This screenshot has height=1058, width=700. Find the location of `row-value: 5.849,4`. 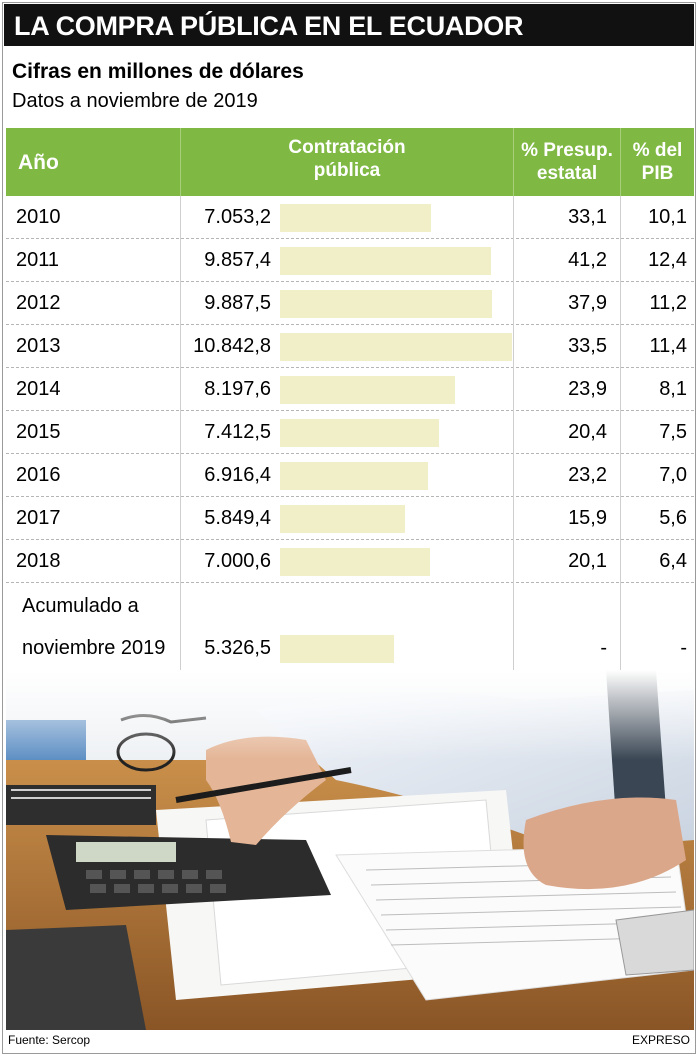

row-value: 5.849,4 is located at coordinates (237, 518).